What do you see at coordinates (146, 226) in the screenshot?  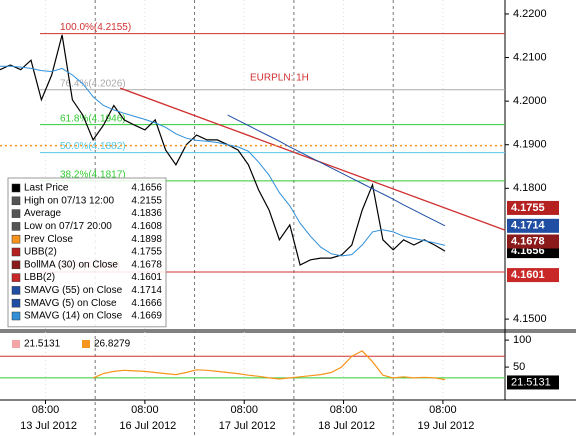 I see `legend-value: 4.1608` at bounding box center [146, 226].